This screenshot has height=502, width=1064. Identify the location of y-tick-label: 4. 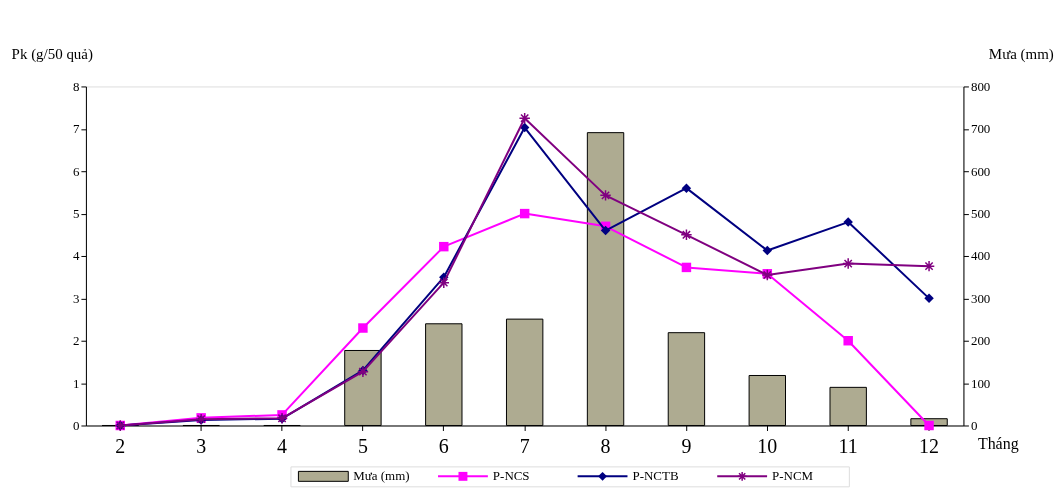
(76, 256).